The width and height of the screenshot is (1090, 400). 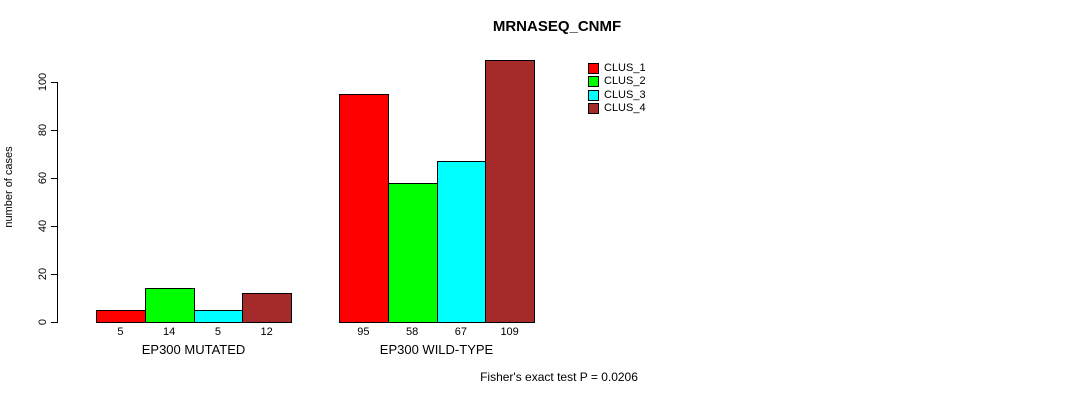 I want to click on bar-value-label: 14, so click(x=169, y=332).